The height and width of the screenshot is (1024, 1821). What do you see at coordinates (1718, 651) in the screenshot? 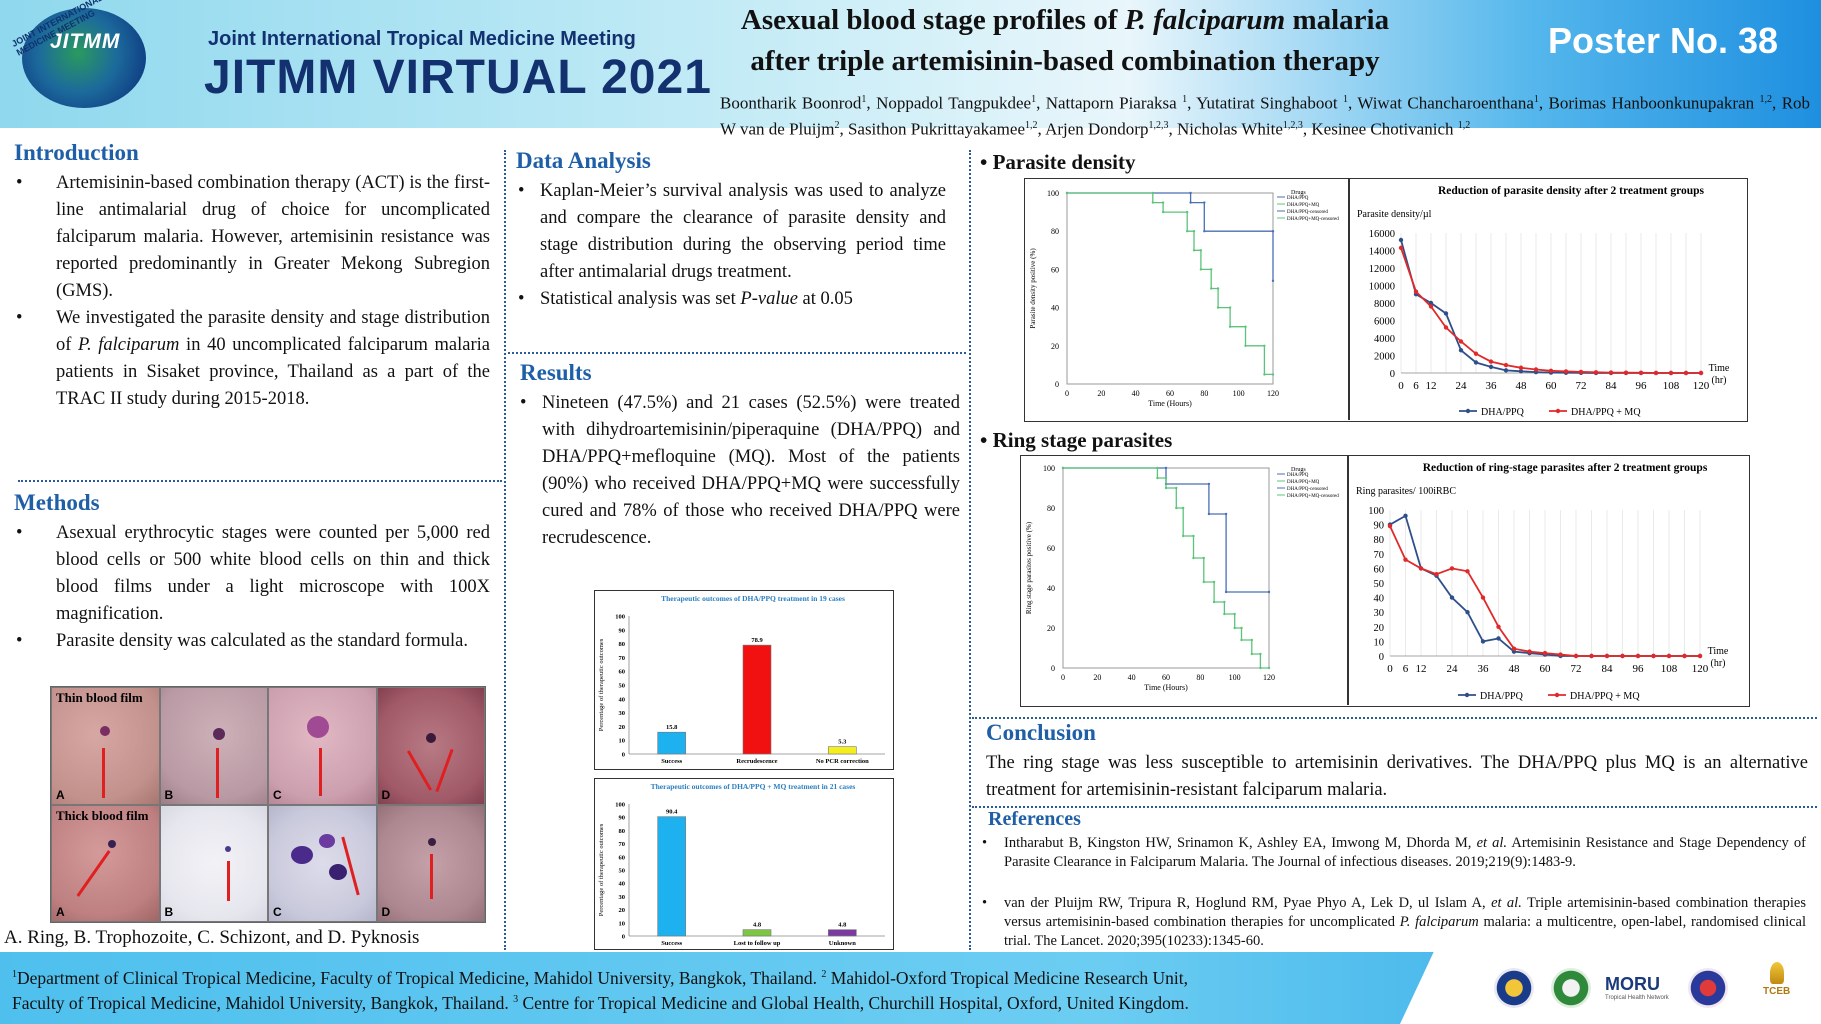
I see `x-axis-label: Time` at bounding box center [1718, 651].